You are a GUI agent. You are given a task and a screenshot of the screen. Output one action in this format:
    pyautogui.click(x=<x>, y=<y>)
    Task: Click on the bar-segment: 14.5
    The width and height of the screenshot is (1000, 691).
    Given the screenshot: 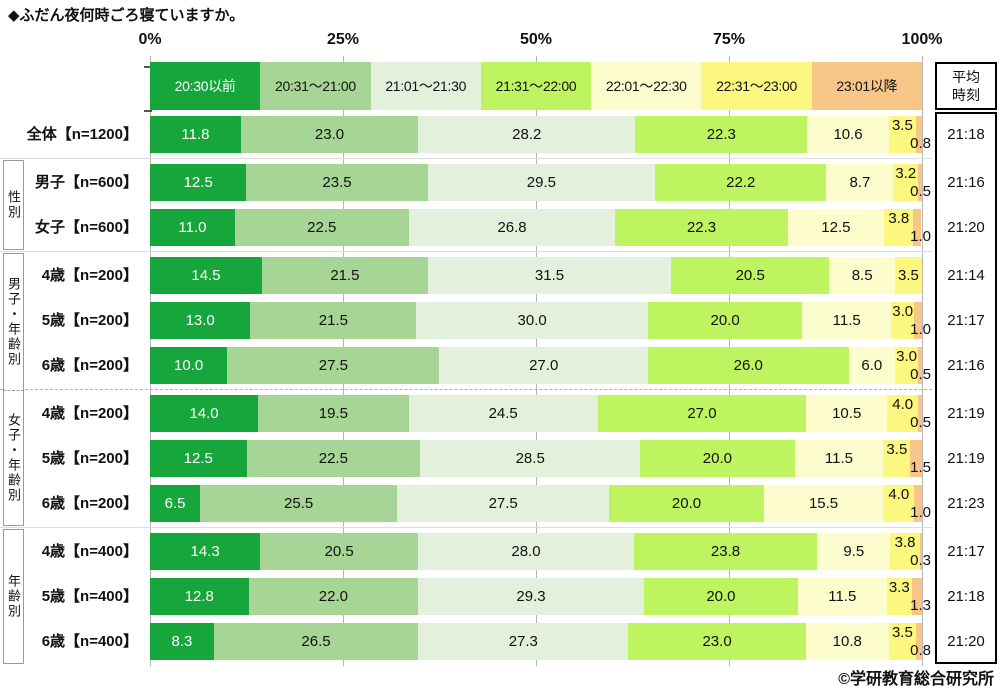 What is the action you would take?
    pyautogui.click(x=206, y=275)
    